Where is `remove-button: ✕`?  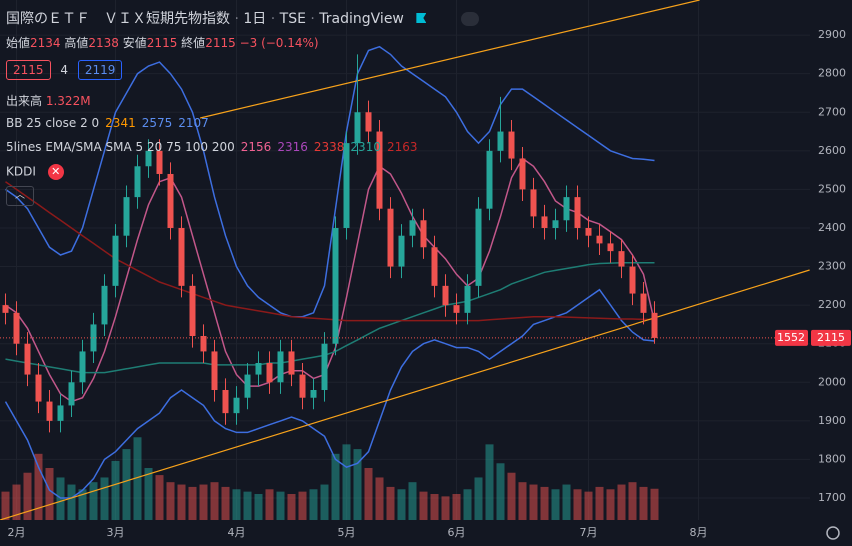
remove-button: ✕ is located at coordinates (55, 172).